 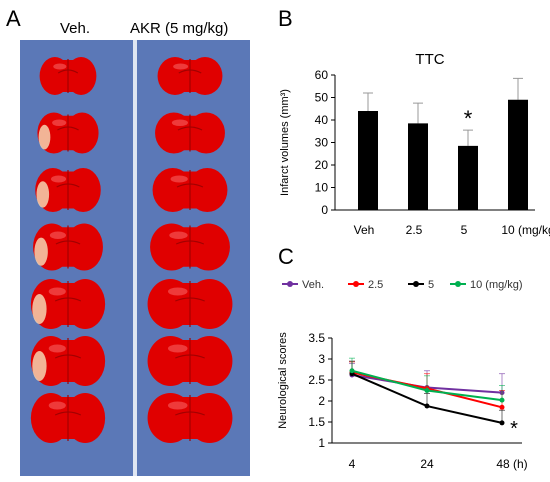 What do you see at coordinates (13, 18) in the screenshot?
I see `panel-label-a: A` at bounding box center [13, 18].